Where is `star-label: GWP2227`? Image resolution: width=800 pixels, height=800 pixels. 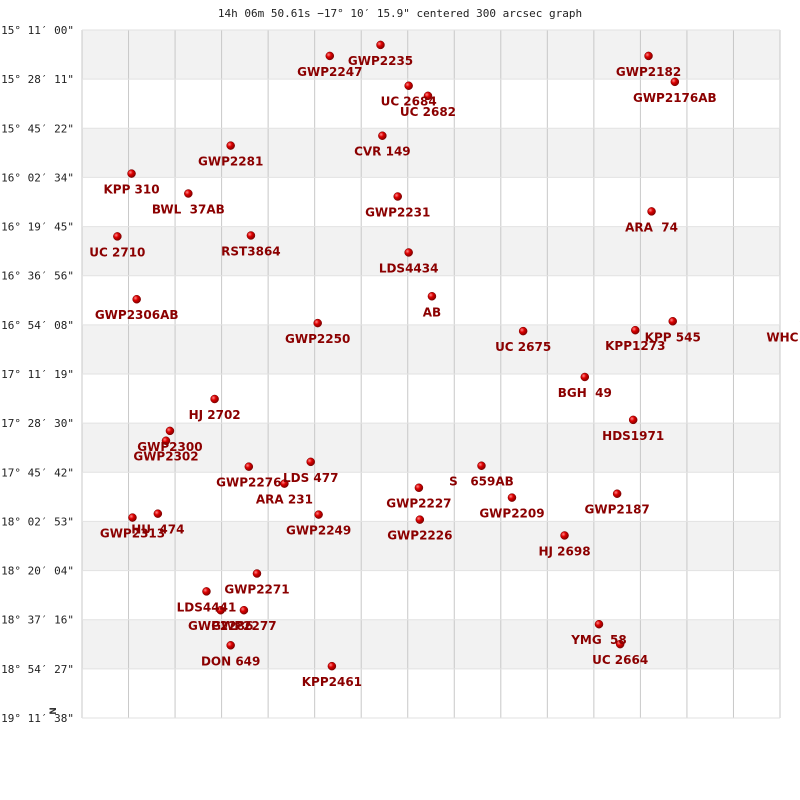 star-label: GWP2227 is located at coordinates (418, 504).